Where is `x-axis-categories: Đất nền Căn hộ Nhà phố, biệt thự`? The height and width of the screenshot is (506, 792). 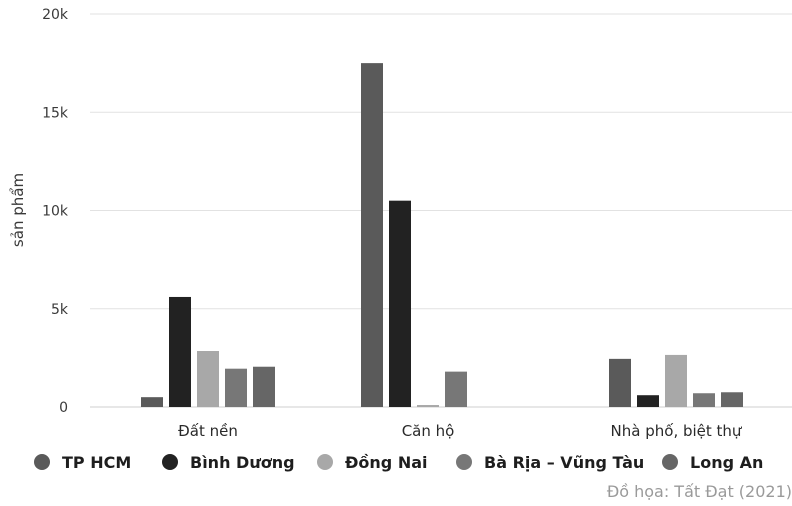
x-axis-categories: Đất nền Căn hộ Nhà phố, biệt thự is located at coordinates (460, 431).